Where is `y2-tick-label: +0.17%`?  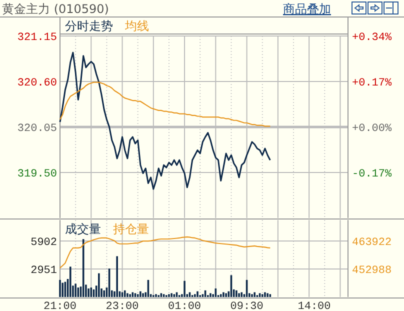
y2-tick-label: +0.17% is located at coordinates (372, 83).